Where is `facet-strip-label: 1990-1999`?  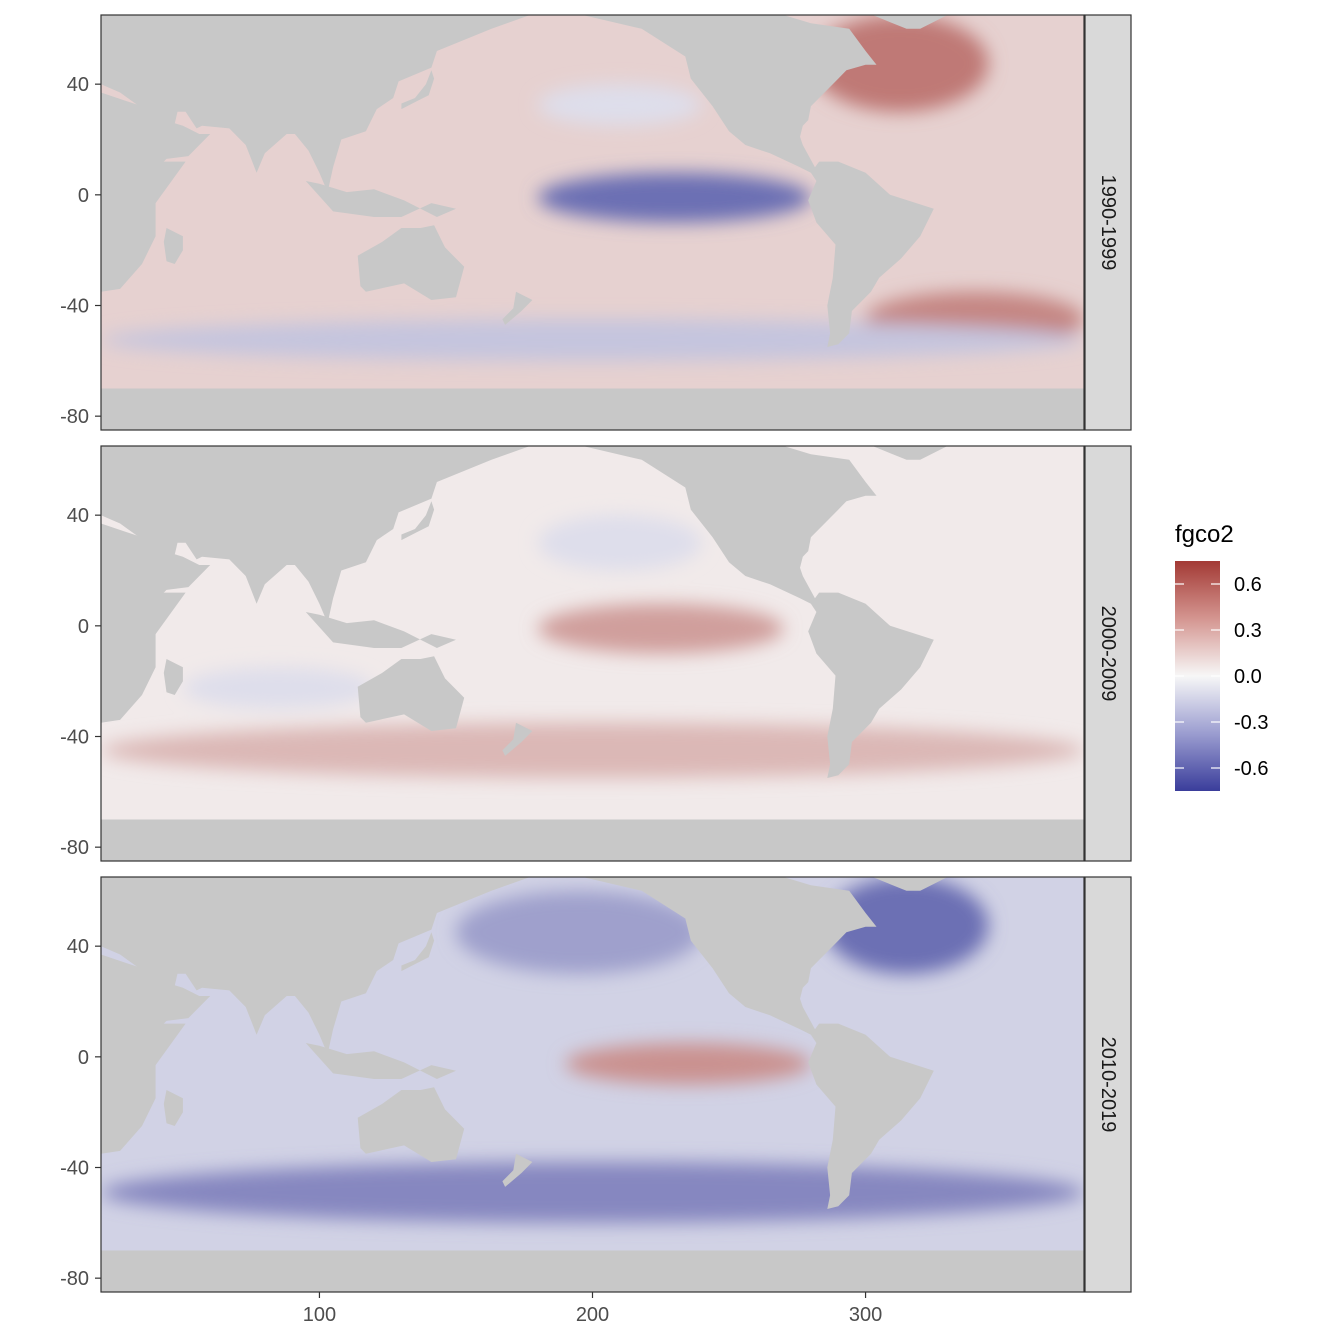 facet-strip-label: 1990-1999 is located at coordinates (1108, 223).